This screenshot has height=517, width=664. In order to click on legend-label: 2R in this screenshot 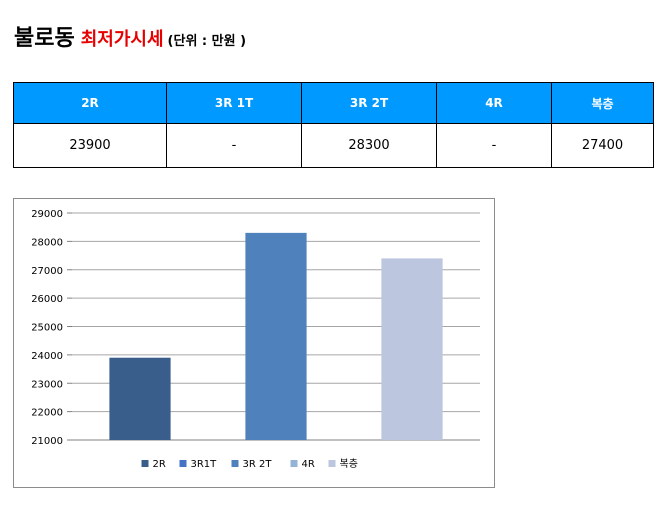, I will do `click(159, 464)`.